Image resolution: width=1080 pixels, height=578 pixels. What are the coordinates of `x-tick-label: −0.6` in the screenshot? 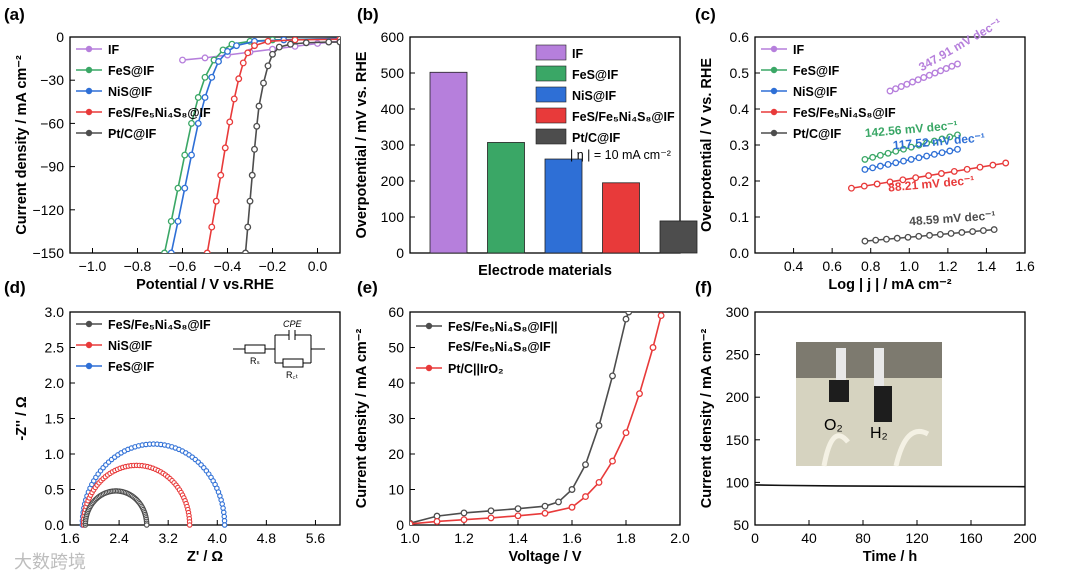 It's located at (183, 266).